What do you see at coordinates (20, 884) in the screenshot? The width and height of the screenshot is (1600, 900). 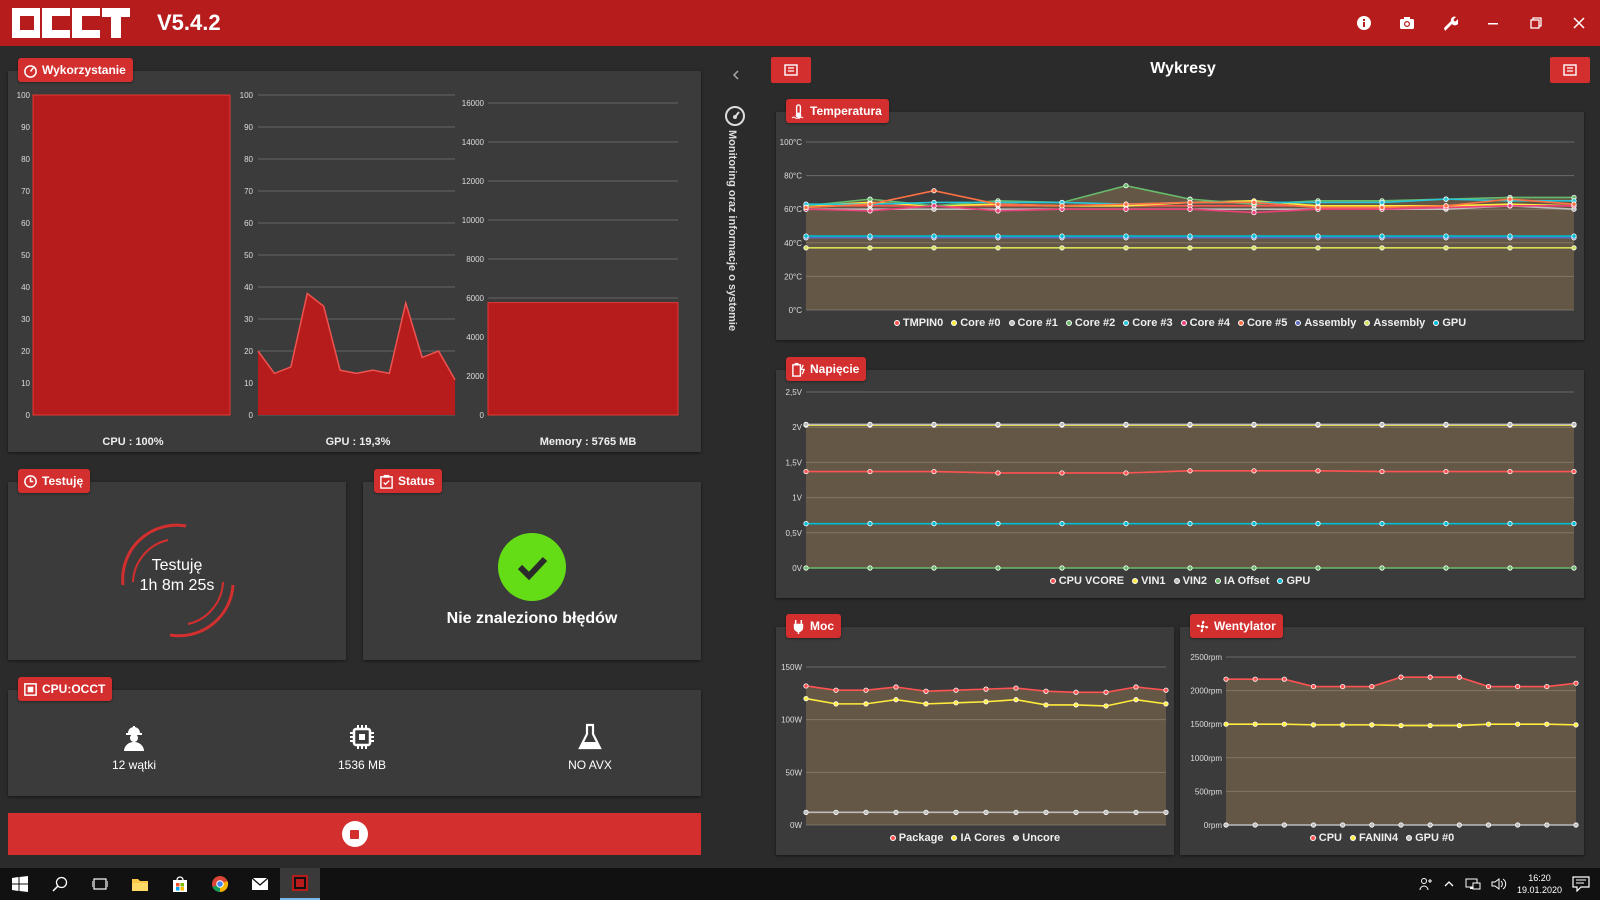 I see `windows-start-icon` at bounding box center [20, 884].